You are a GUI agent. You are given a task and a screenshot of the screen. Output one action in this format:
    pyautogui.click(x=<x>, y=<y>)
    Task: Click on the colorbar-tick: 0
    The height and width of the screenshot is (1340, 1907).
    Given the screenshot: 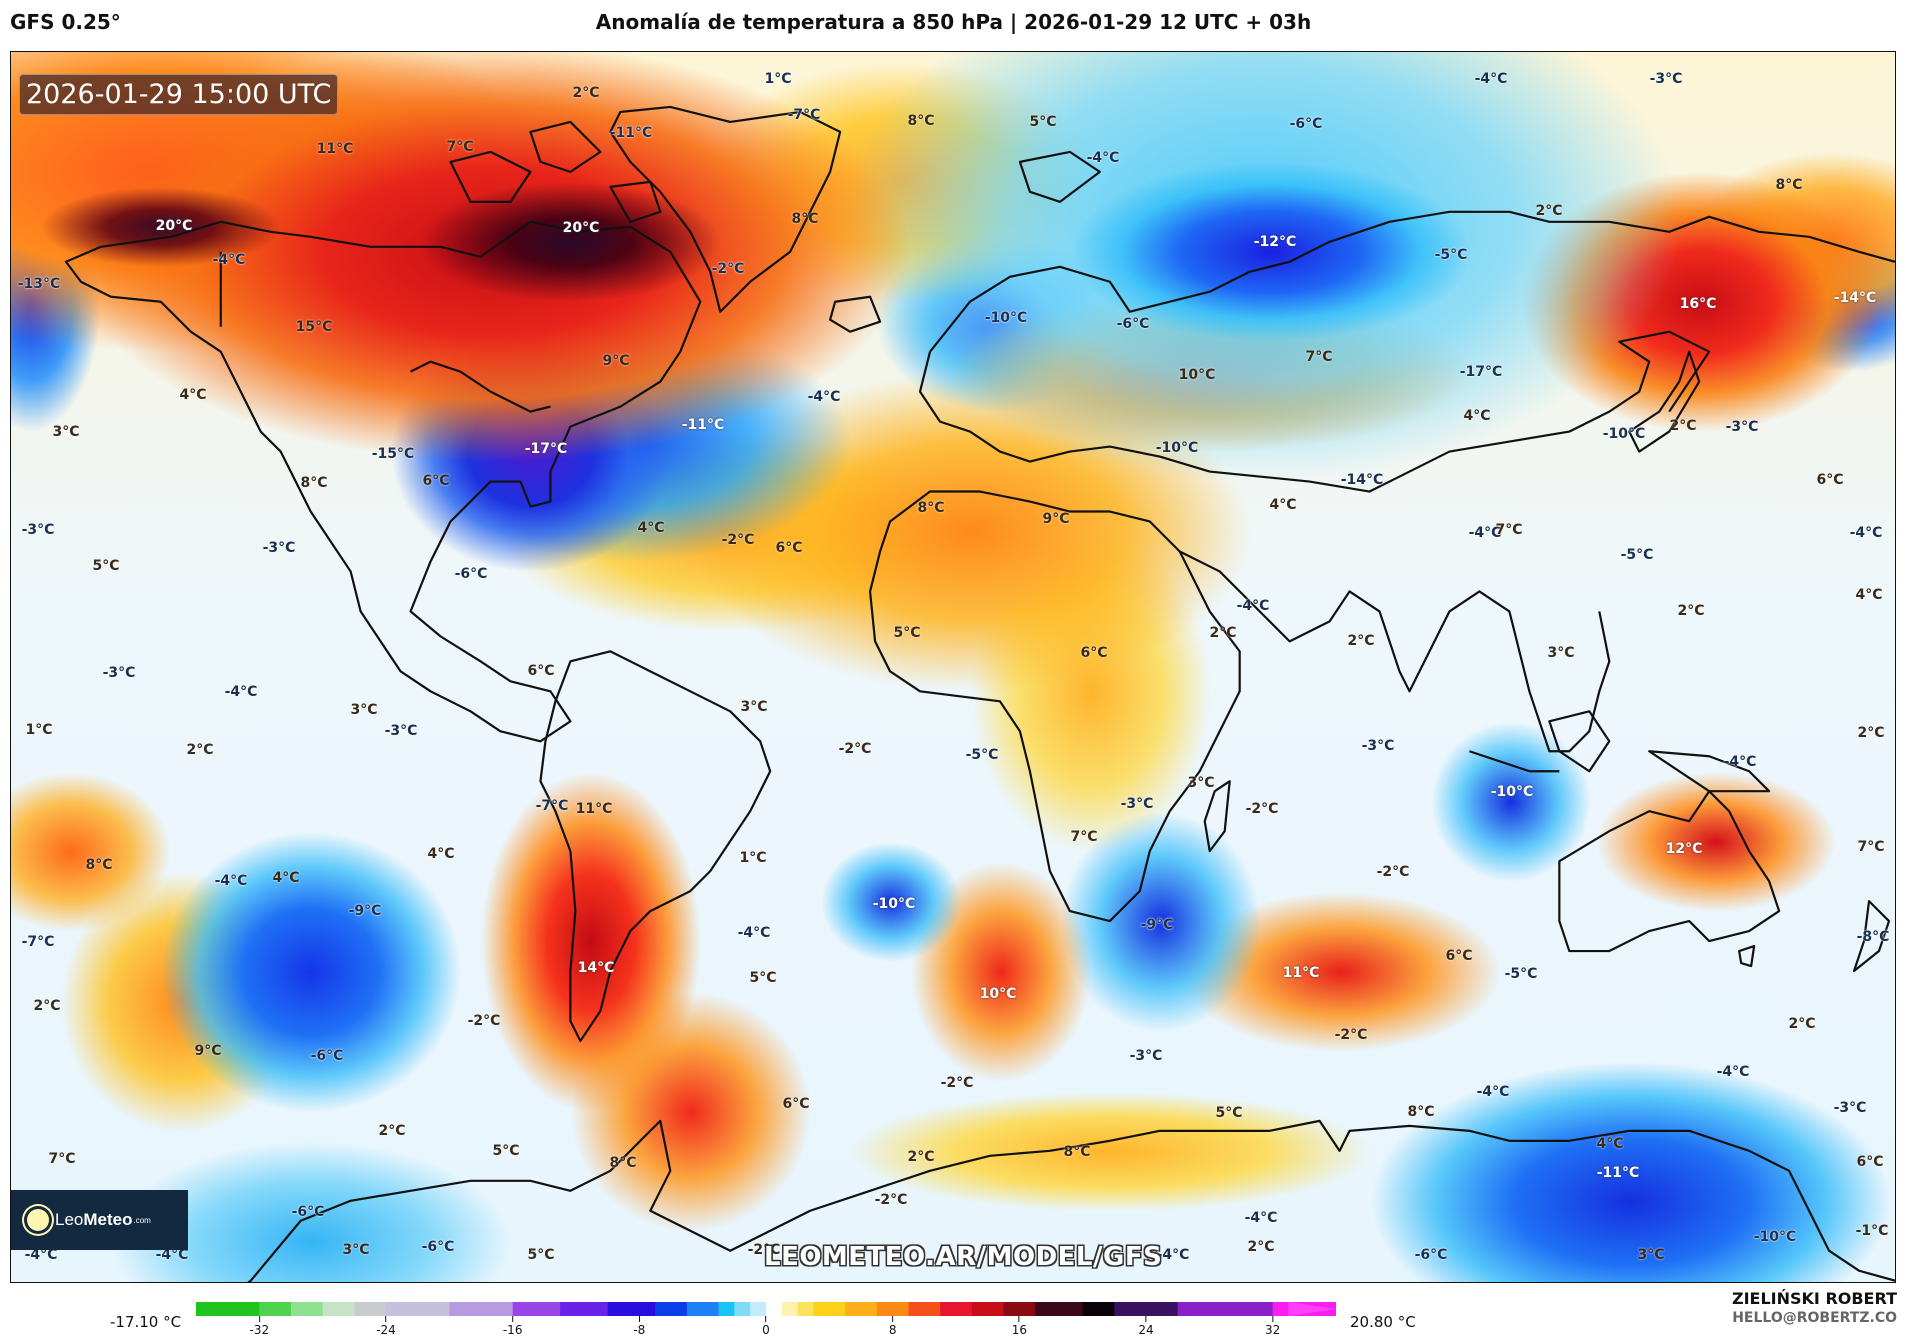 What is the action you would take?
    pyautogui.click(x=766, y=1326)
    